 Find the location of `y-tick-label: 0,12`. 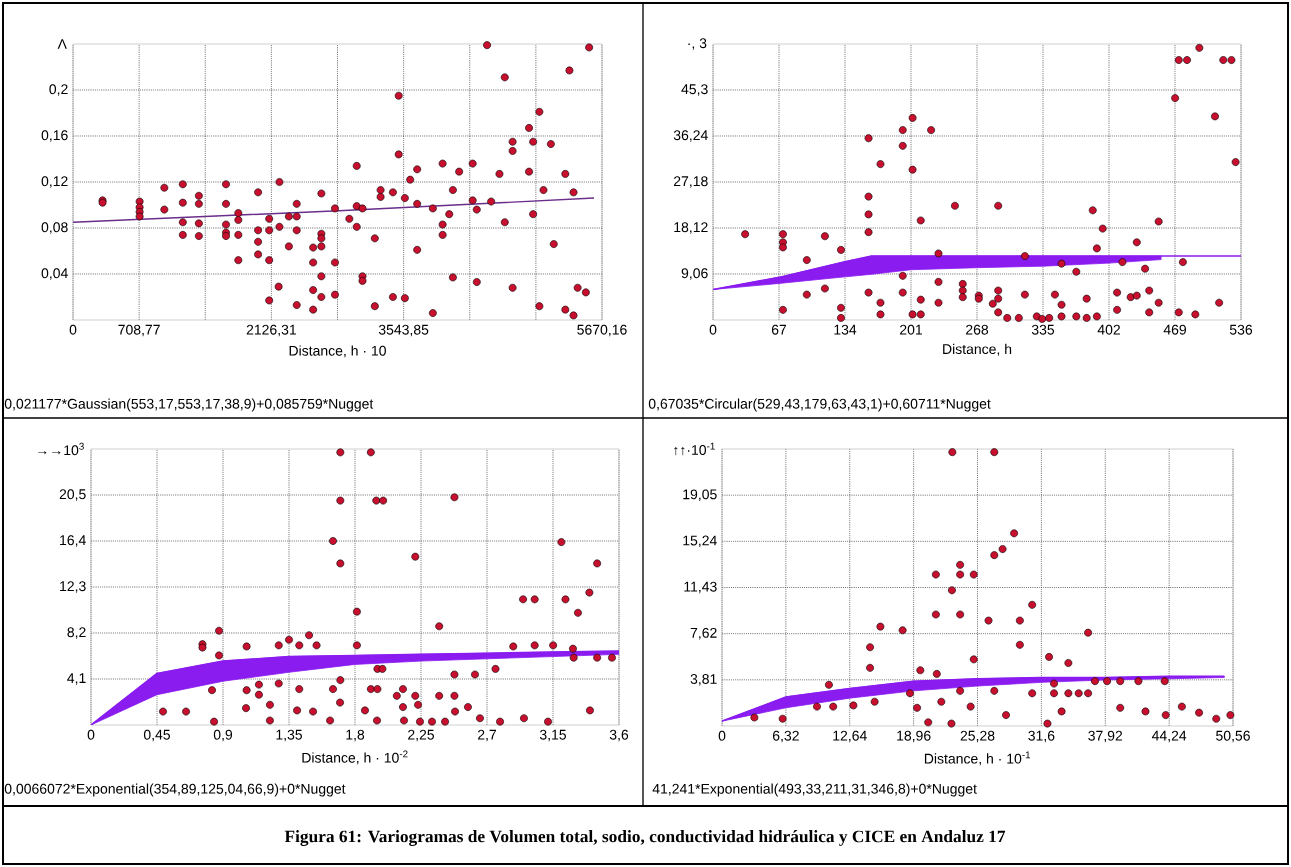

y-tick-label: 0,12 is located at coordinates (54, 182).